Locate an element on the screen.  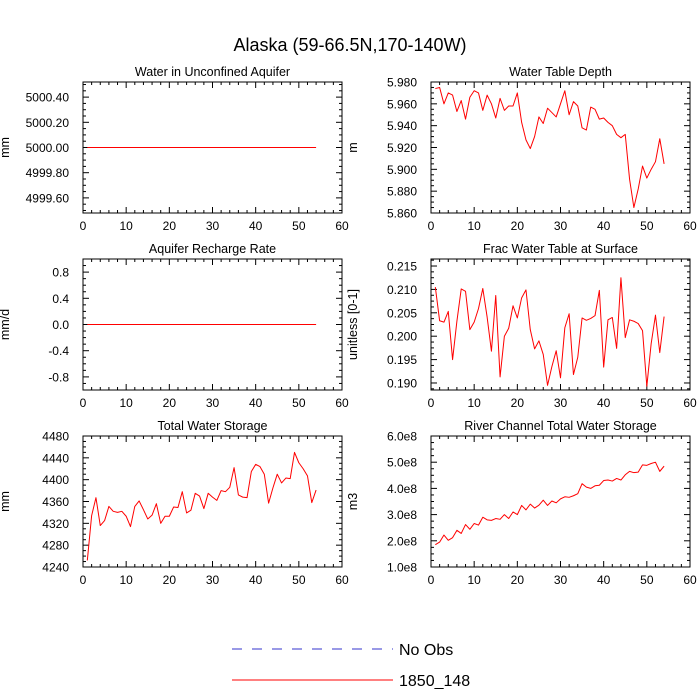
water-in-unconfined-aquifer-xtick-label: 50 is located at coordinates (299, 226).